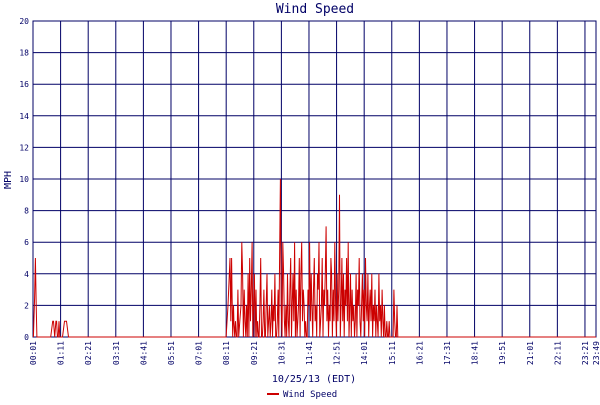 This screenshot has width=600, height=405. Describe the element at coordinates (419, 353) in the screenshot. I see `x-tick-label: 16:21` at that location.